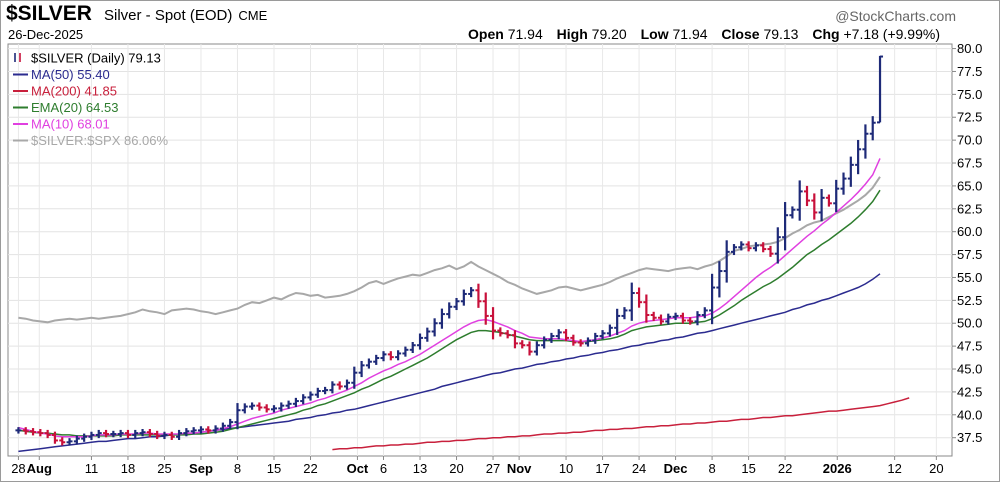 The height and width of the screenshot is (482, 1000). What do you see at coordinates (969, 117) in the screenshot?
I see `y-tick-label: 72.5` at bounding box center [969, 117].